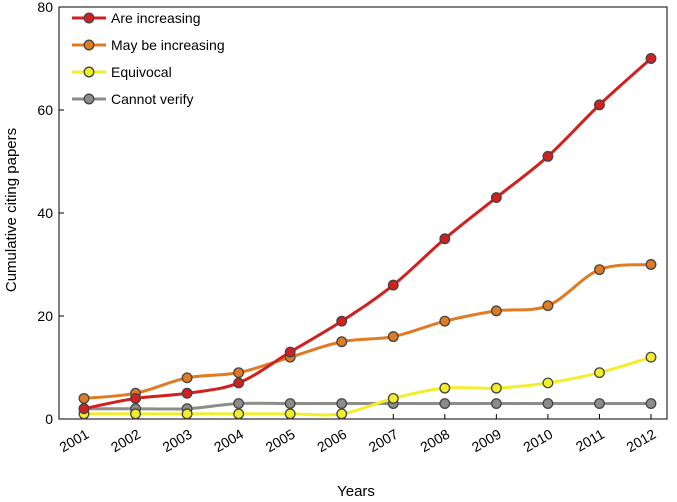 The width and height of the screenshot is (677, 502). I want to click on x-tick-label: 2012, so click(641, 441).